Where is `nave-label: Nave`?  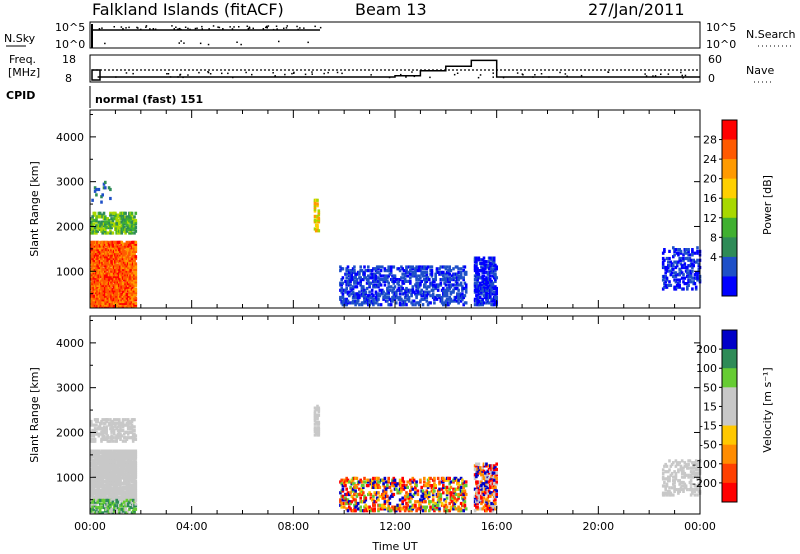 nave-label: Nave is located at coordinates (760, 70).